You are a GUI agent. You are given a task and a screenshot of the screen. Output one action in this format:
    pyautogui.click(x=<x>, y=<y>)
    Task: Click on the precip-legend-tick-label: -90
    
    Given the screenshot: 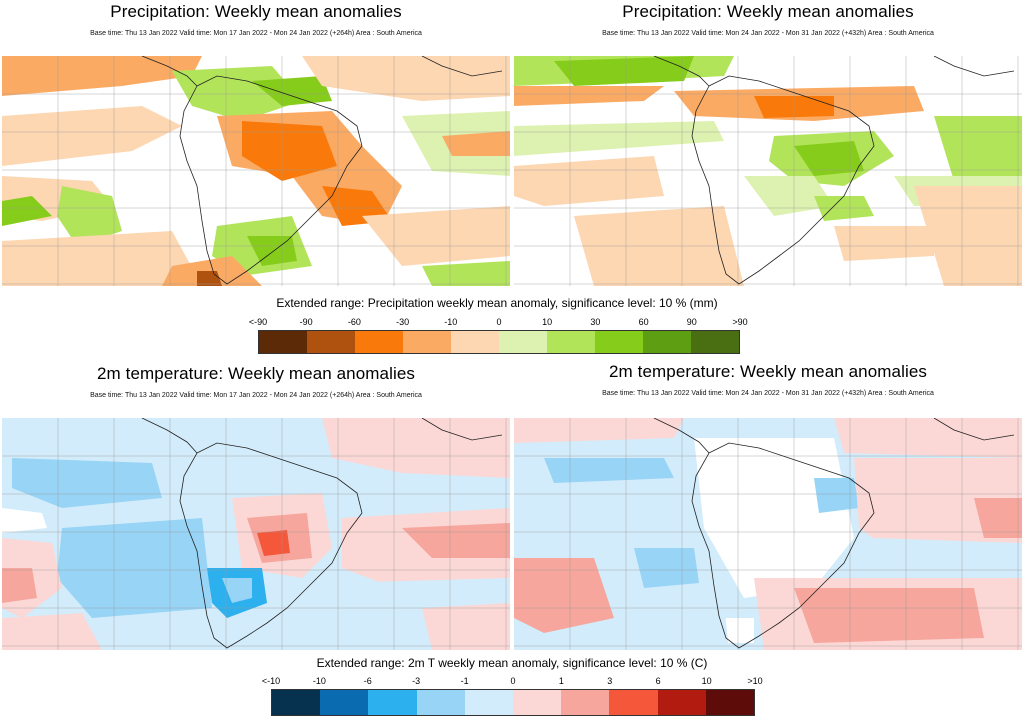 What is the action you would take?
    pyautogui.click(x=306, y=322)
    